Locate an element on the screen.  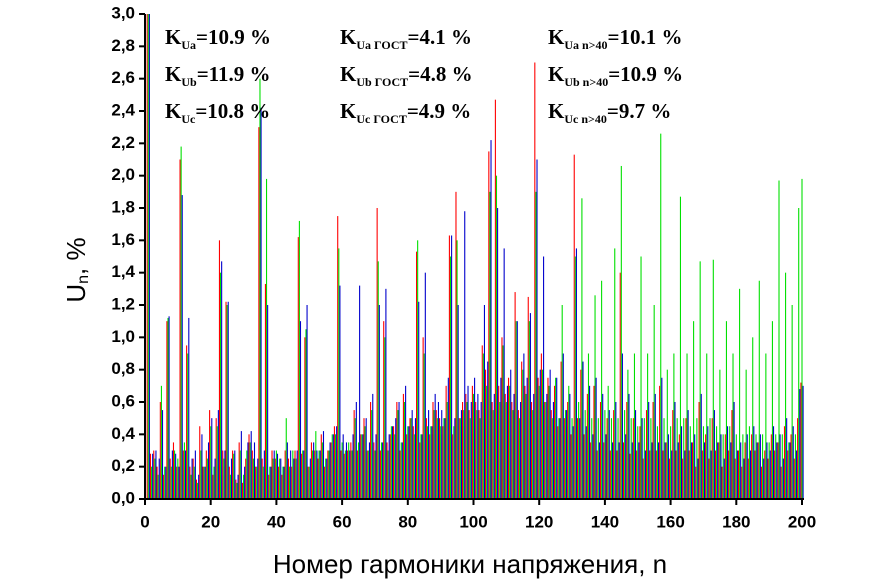
annotation-subscript: Ub ГОСТ is located at coordinates (382, 82).